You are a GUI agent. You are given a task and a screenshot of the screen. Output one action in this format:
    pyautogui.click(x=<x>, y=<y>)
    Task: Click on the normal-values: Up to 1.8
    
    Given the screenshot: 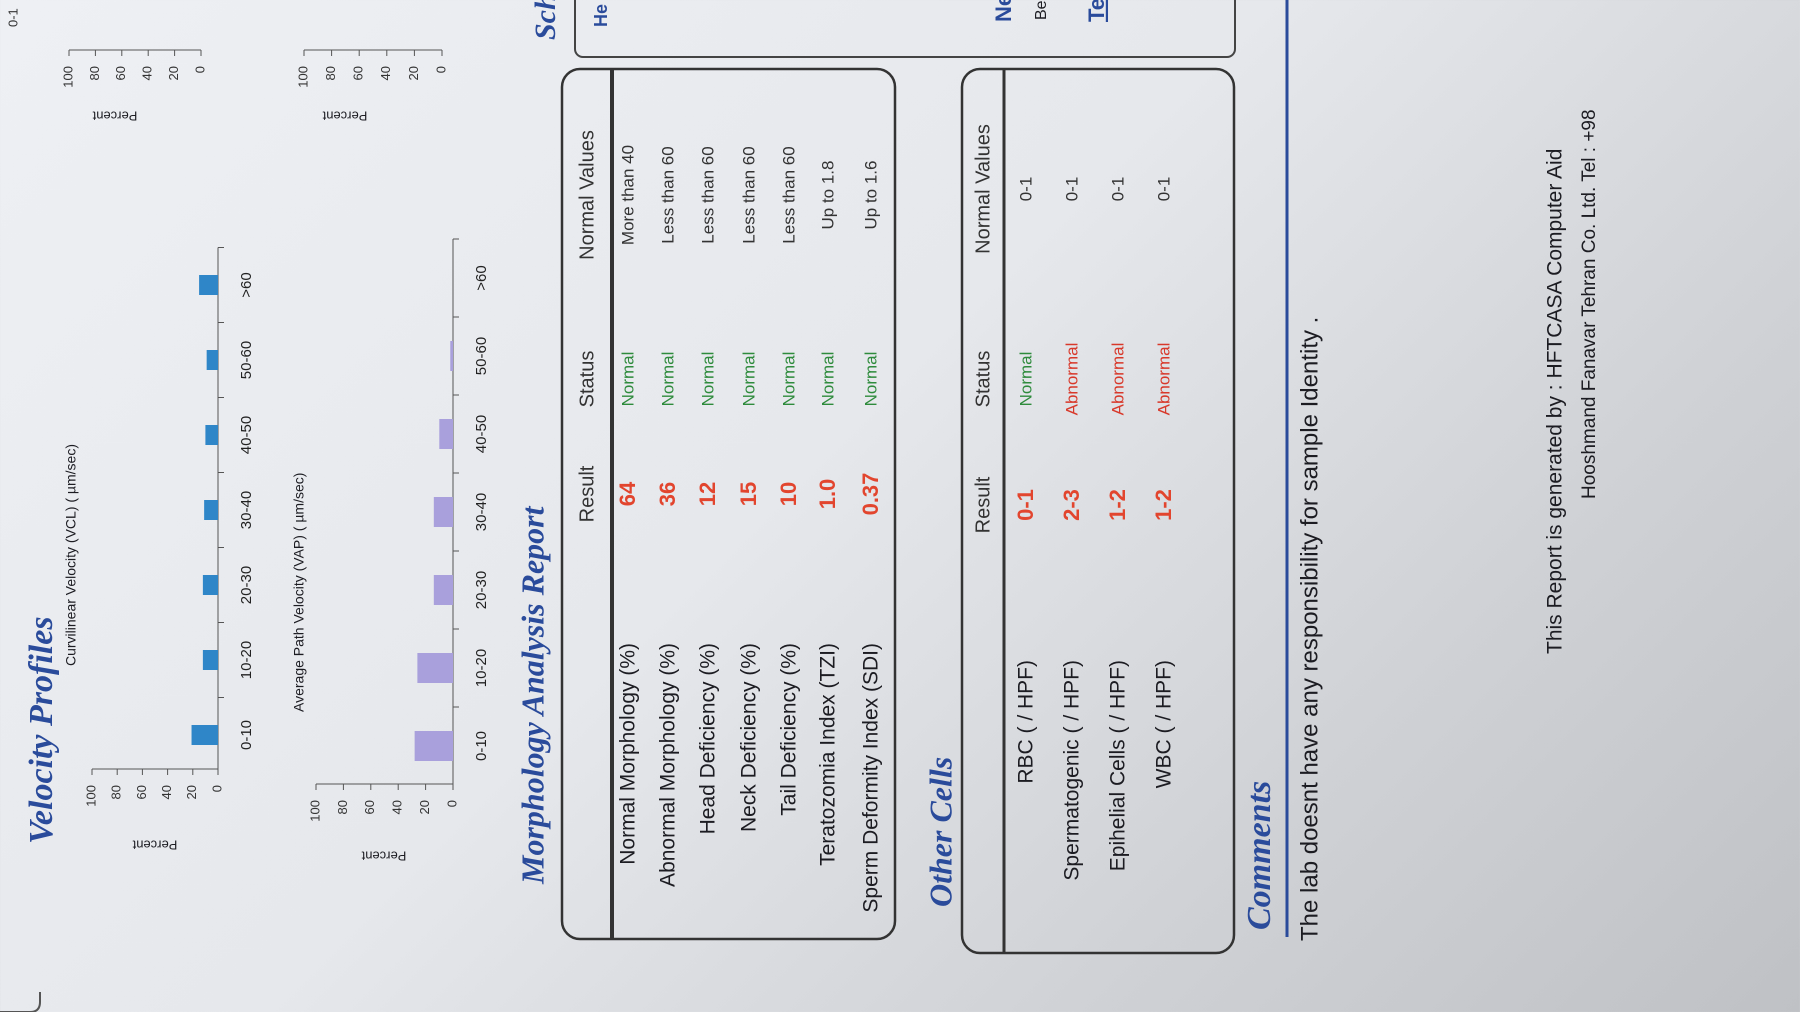 What is the action you would take?
    pyautogui.click(x=827, y=195)
    